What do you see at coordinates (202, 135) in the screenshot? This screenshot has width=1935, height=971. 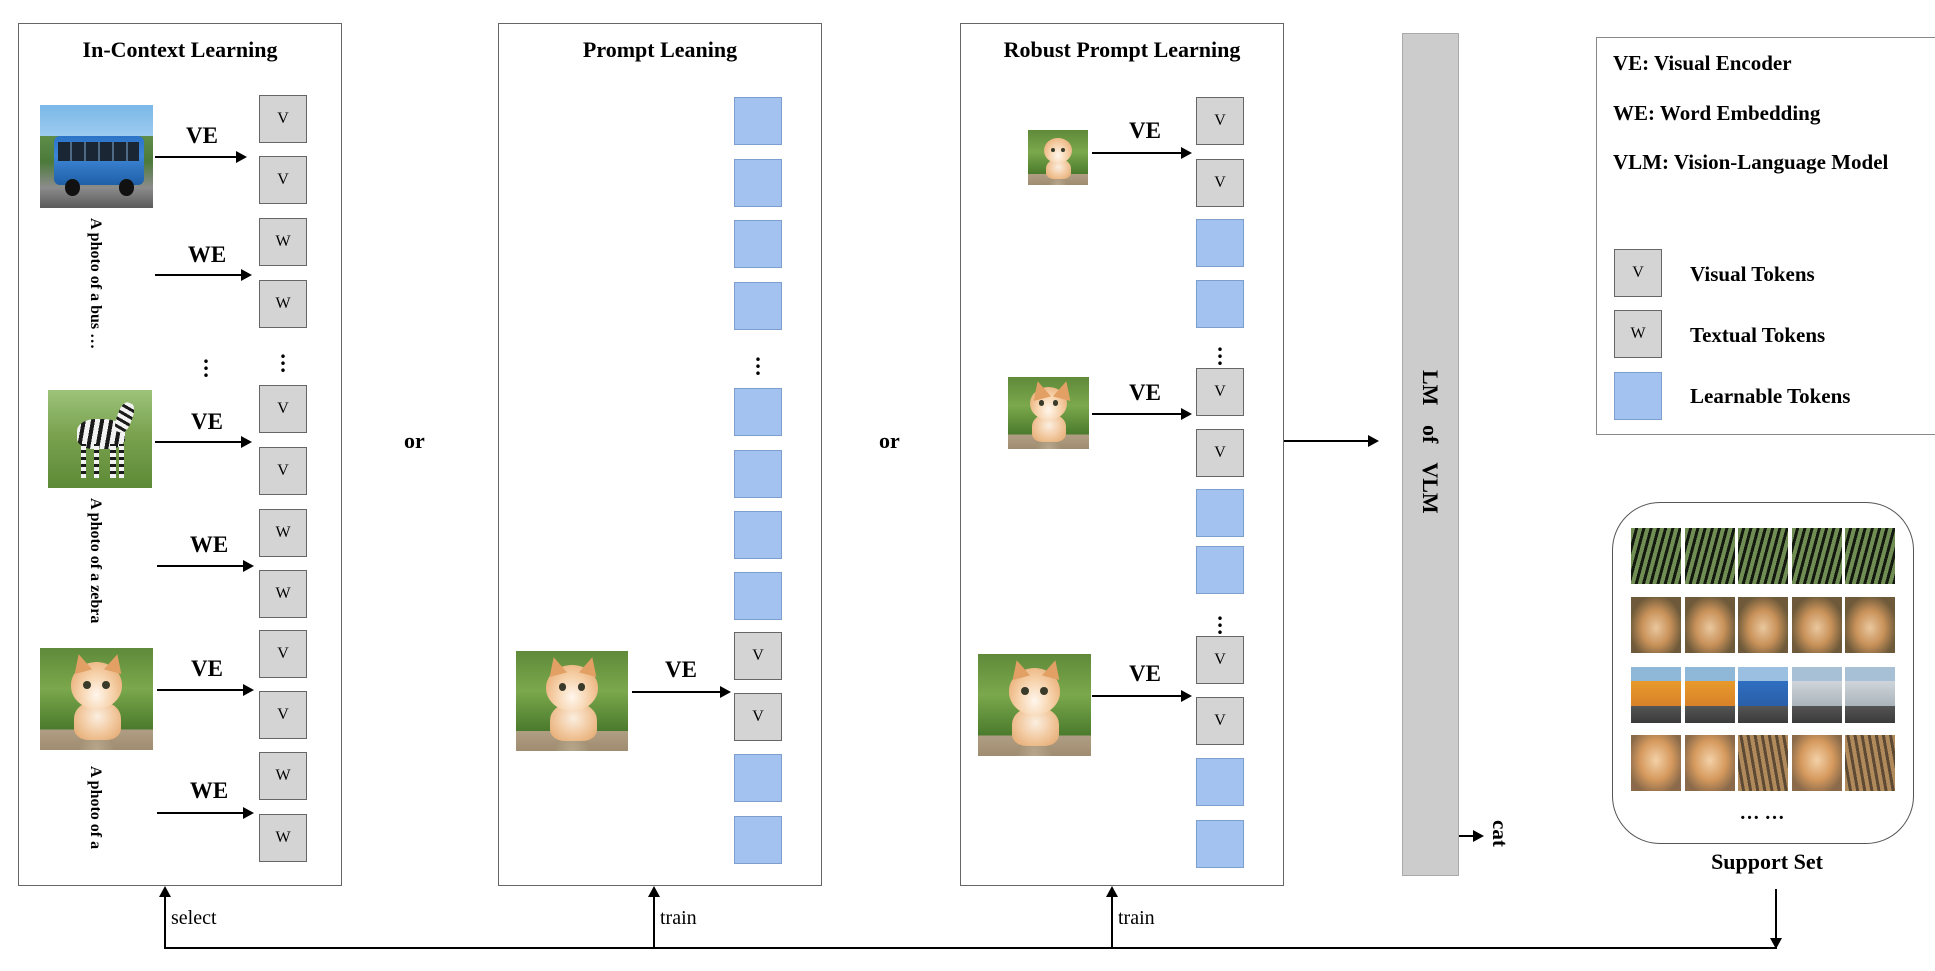 I see `icl-ve-label-1: VE` at bounding box center [202, 135].